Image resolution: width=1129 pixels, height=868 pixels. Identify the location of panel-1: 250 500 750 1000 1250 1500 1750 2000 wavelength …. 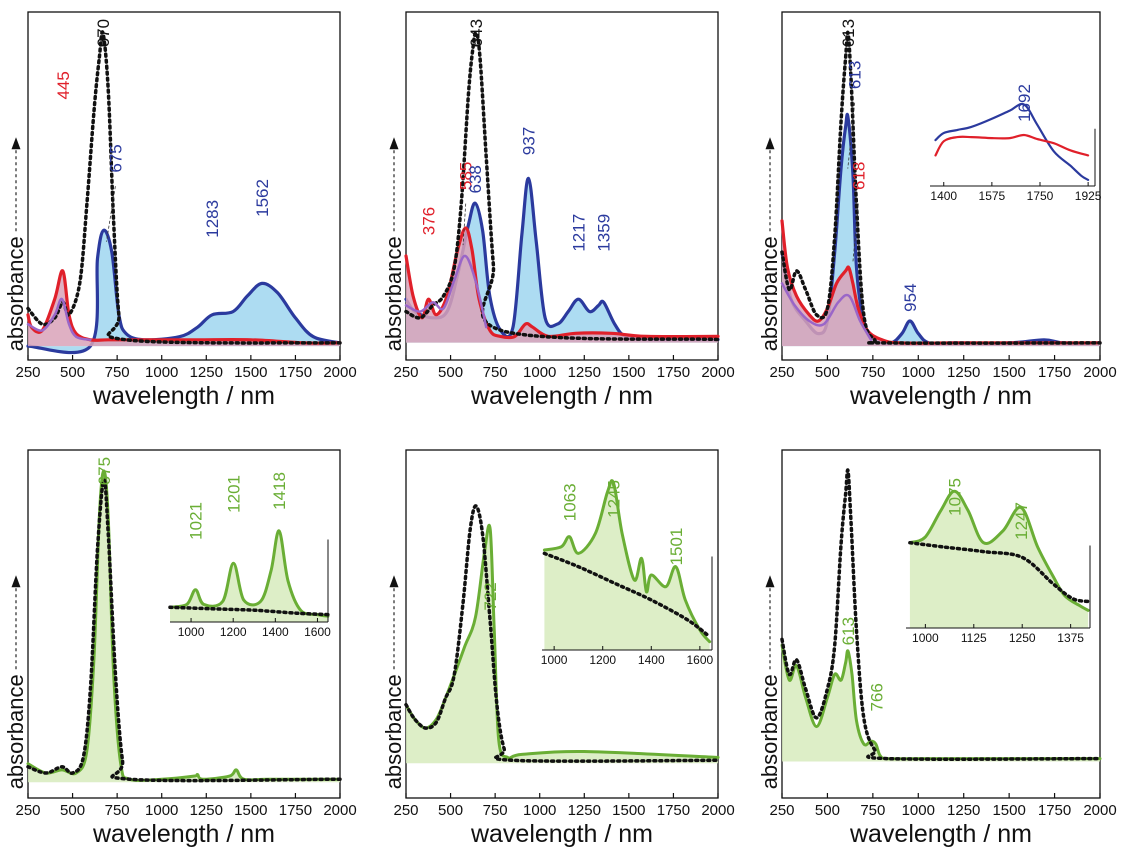
(180, 210).